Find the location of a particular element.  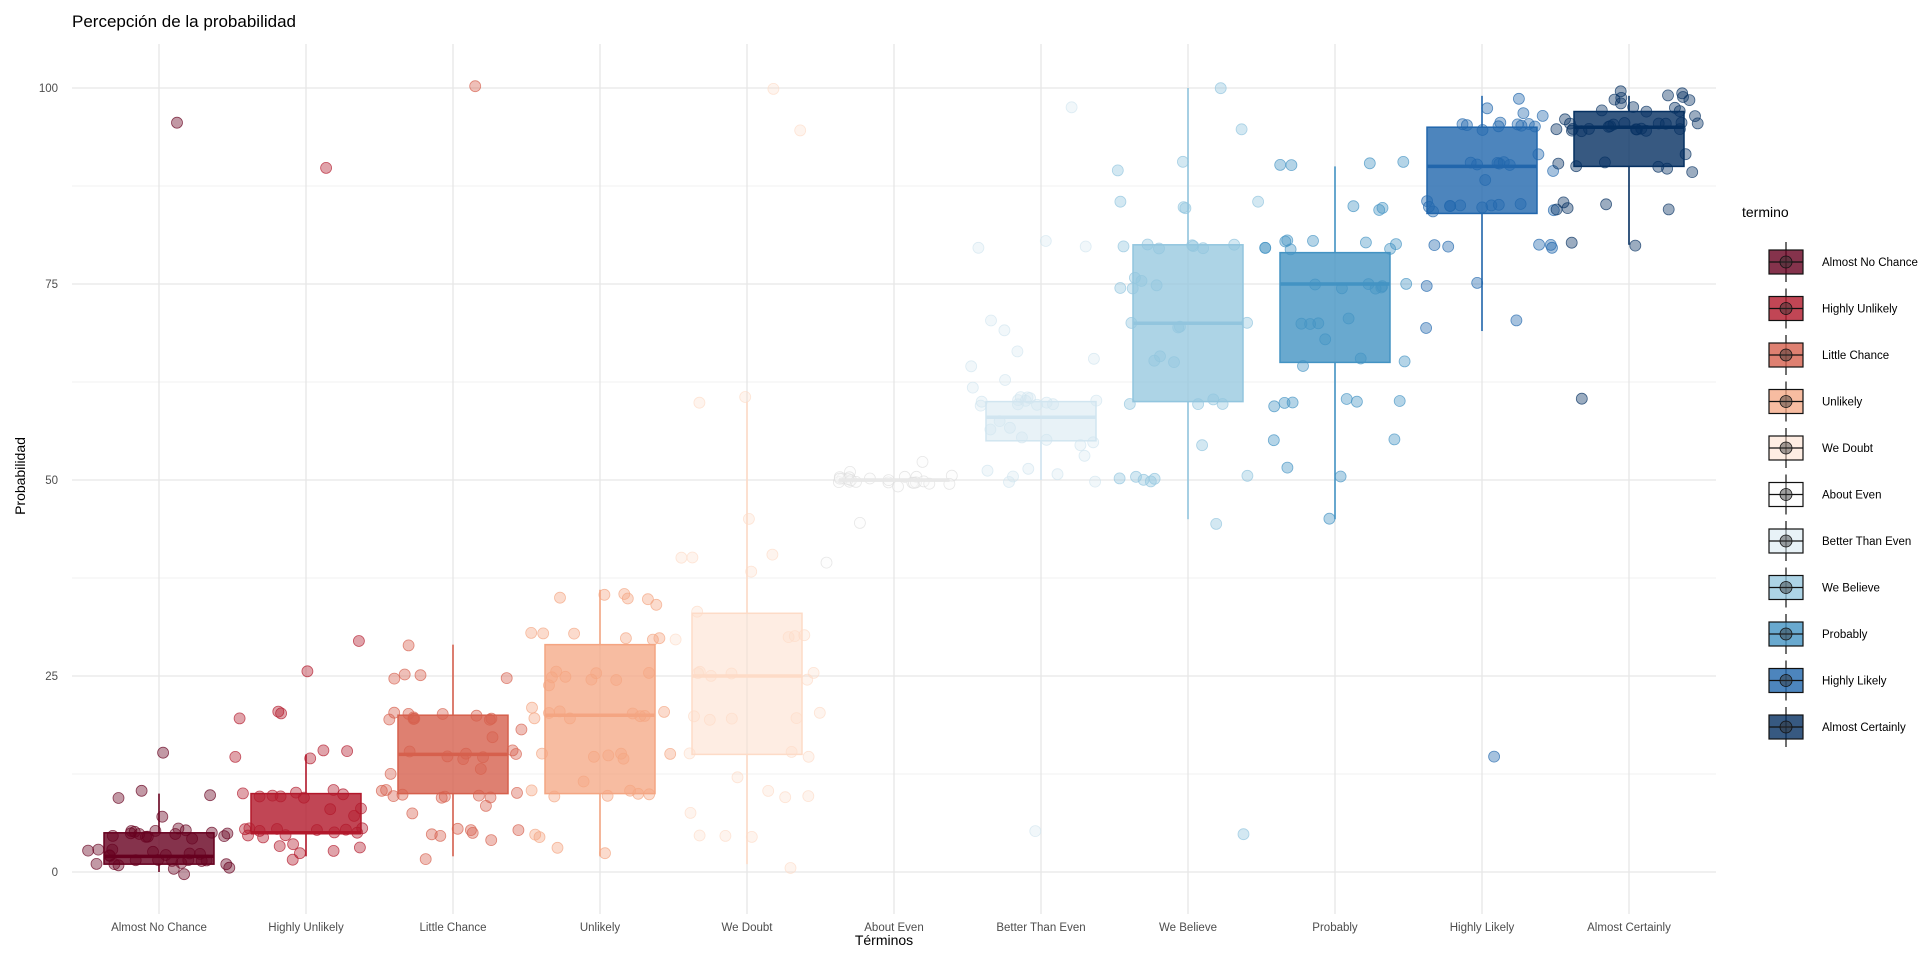

legend-label: Almost Certainly is located at coordinates (1864, 728).